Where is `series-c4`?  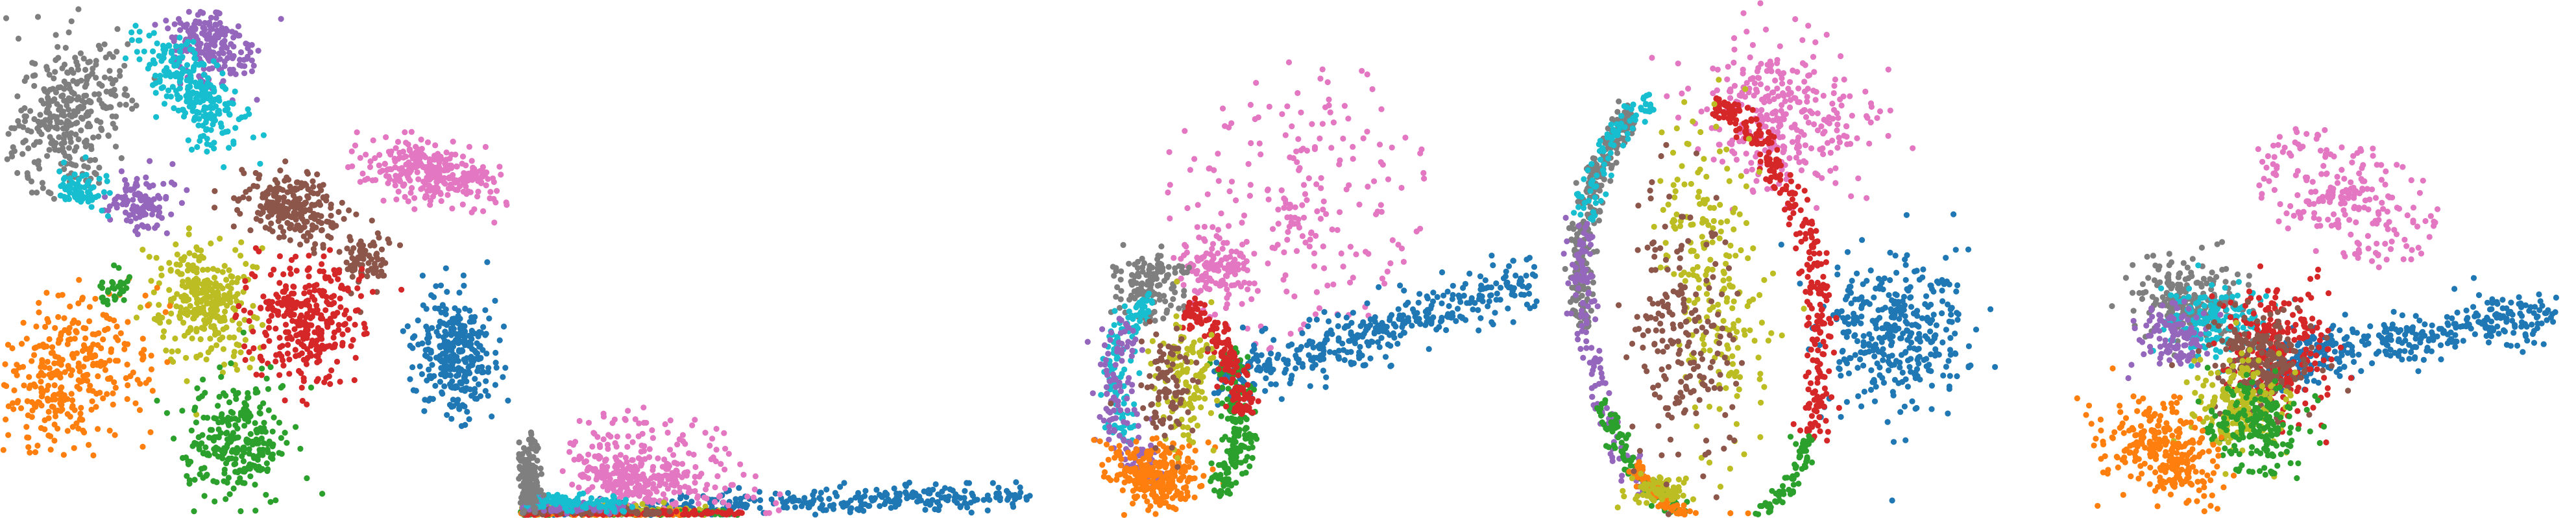 series-c4 is located at coordinates (145, 198).